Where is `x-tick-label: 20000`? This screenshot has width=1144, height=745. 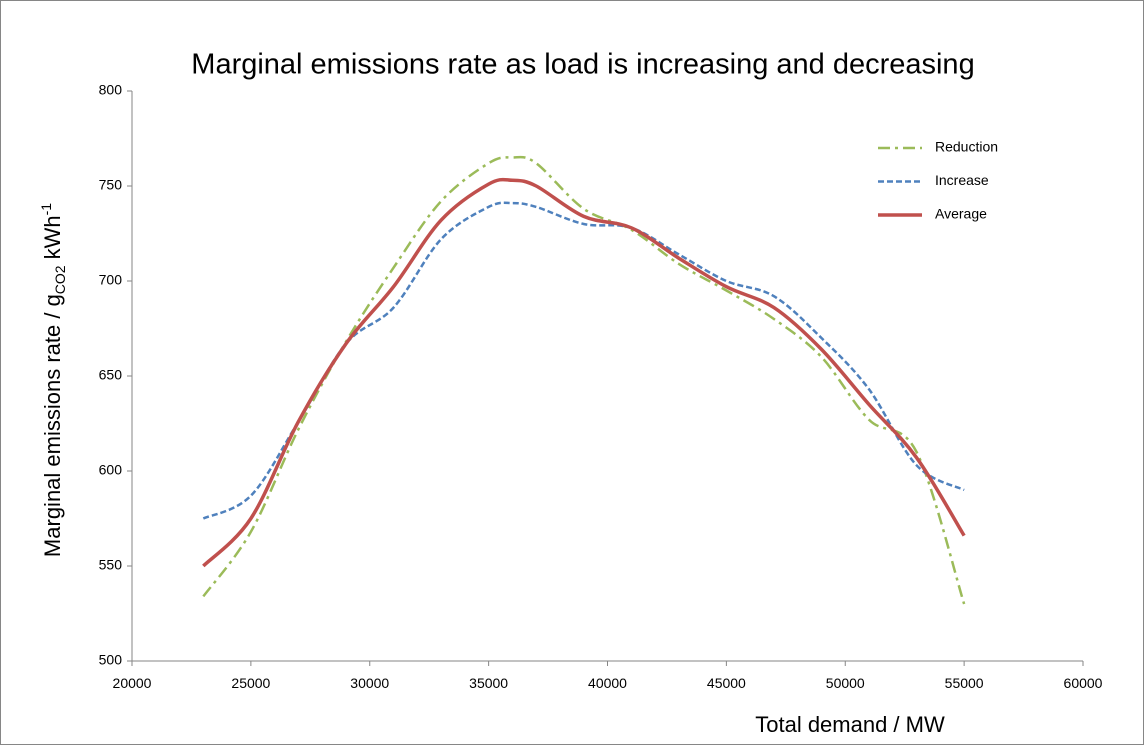
x-tick-label: 20000 is located at coordinates (132, 683).